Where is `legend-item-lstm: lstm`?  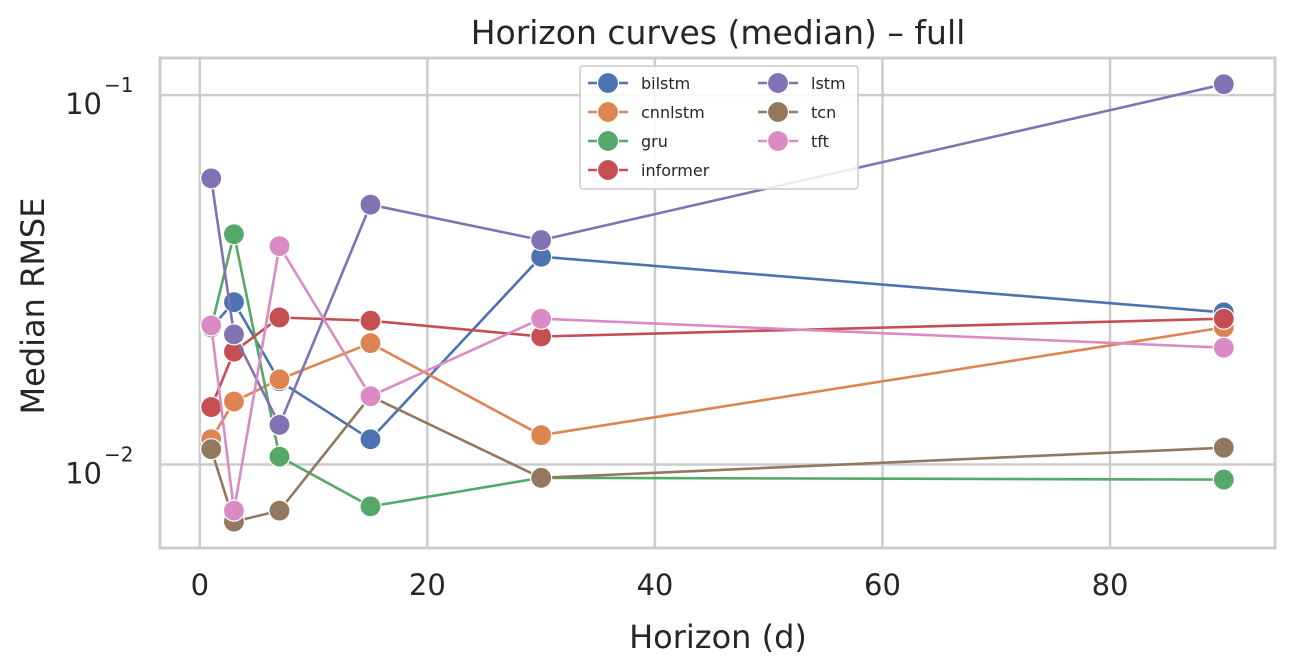 legend-item-lstm: lstm is located at coordinates (802, 83).